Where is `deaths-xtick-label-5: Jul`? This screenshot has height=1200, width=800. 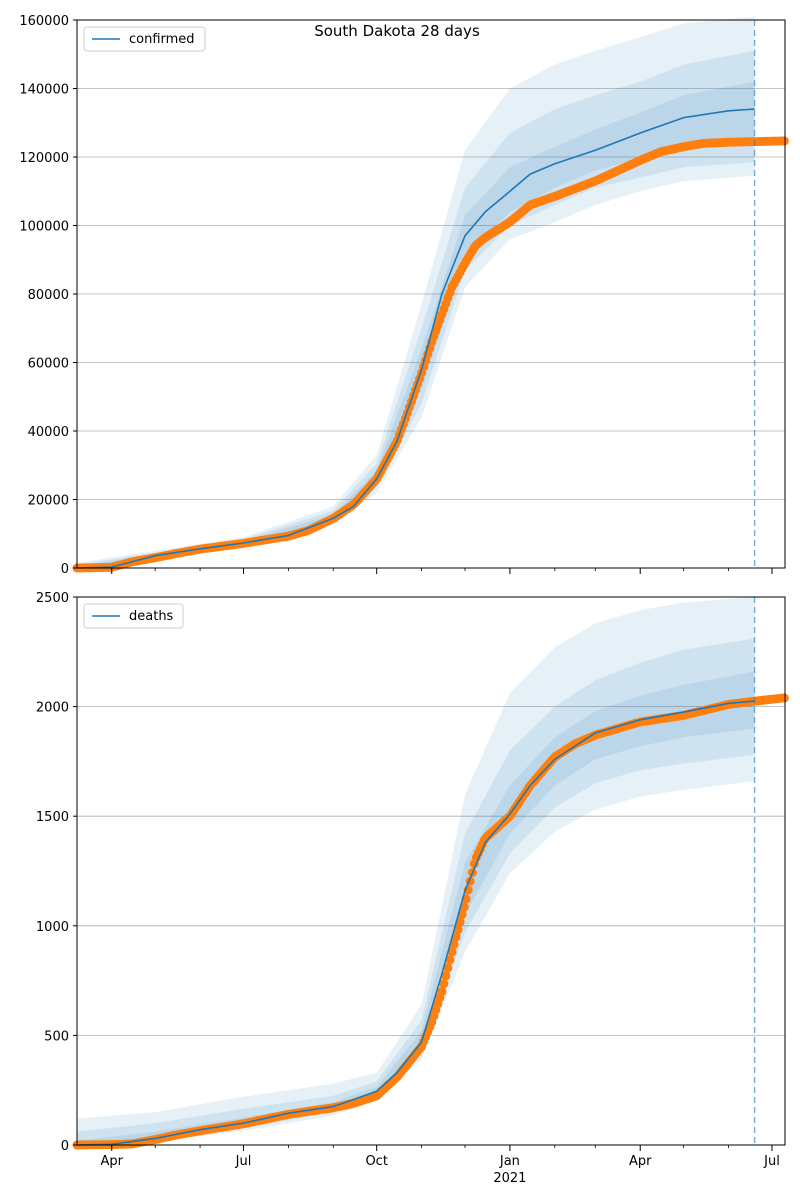
deaths-xtick-label-5: Jul is located at coordinates (771, 1161).